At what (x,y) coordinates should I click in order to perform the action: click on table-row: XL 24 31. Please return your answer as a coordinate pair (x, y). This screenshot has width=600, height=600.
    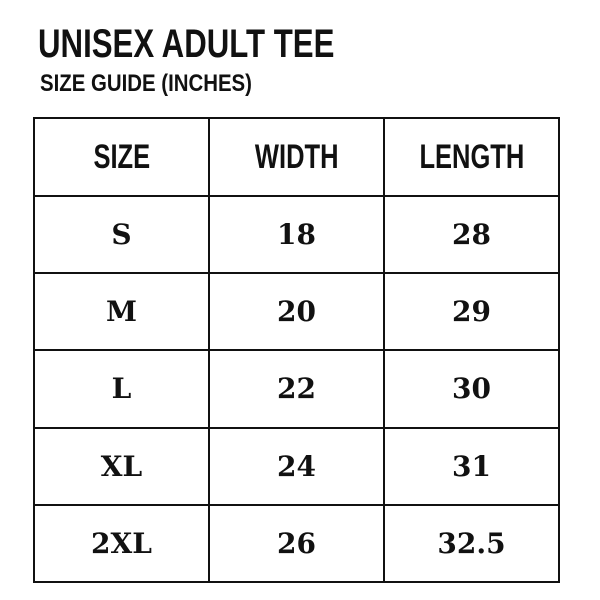
    Looking at the image, I should click on (296, 466).